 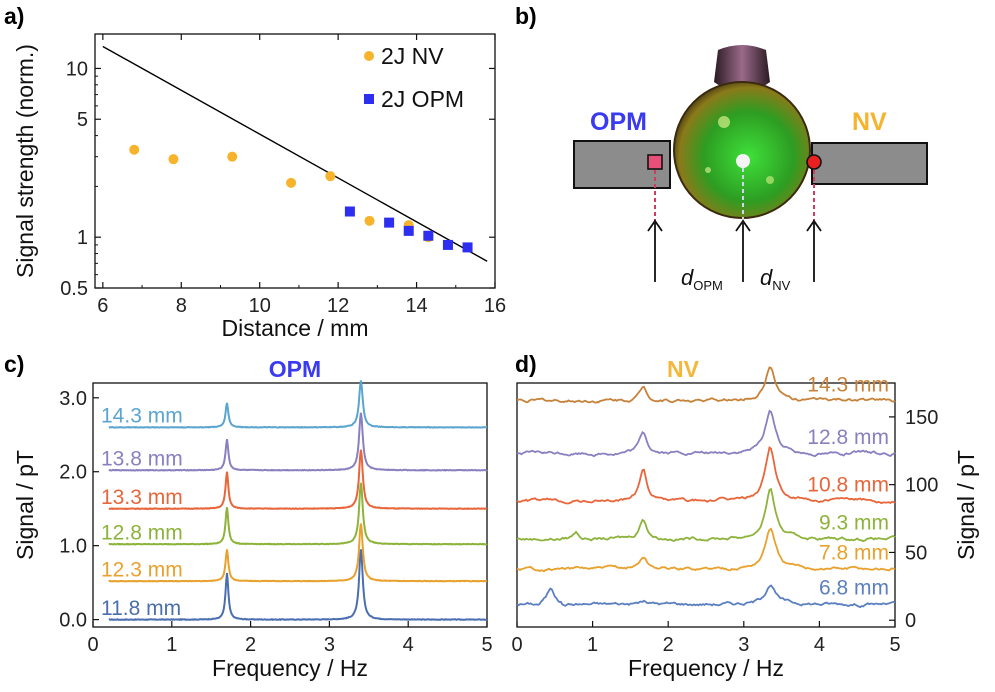 What do you see at coordinates (814, 162) in the screenshot?
I see `nv-sensor-point` at bounding box center [814, 162].